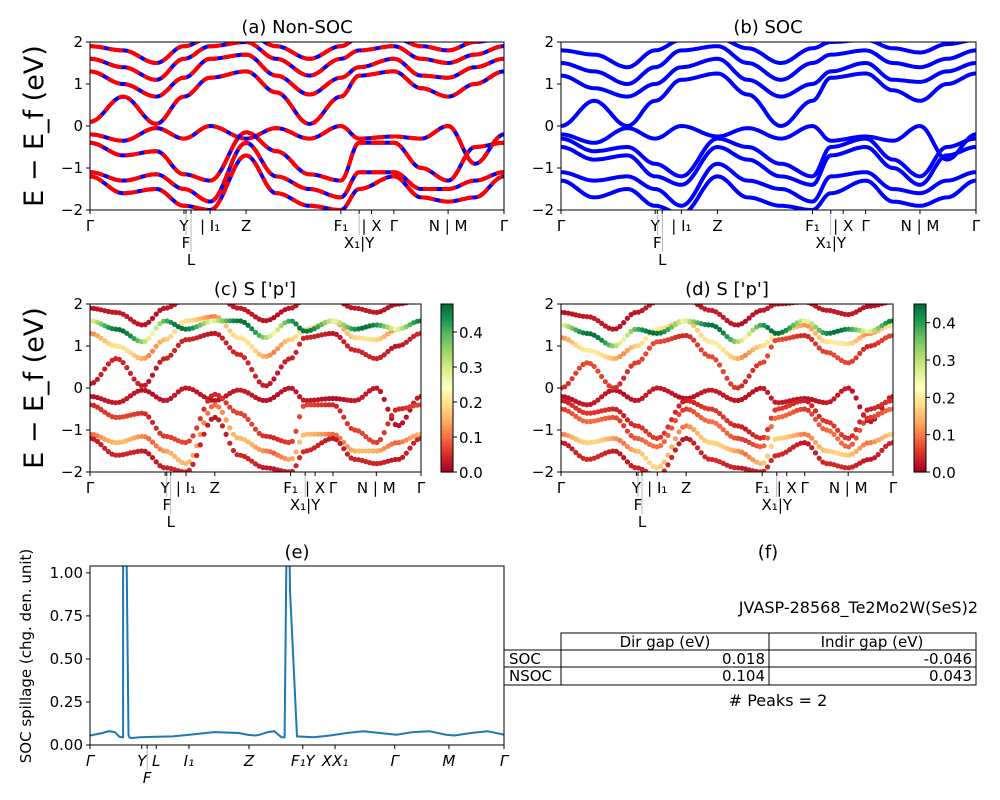 The height and width of the screenshot is (800, 1000). I want to click on band-spin-up, so click(297, 144).